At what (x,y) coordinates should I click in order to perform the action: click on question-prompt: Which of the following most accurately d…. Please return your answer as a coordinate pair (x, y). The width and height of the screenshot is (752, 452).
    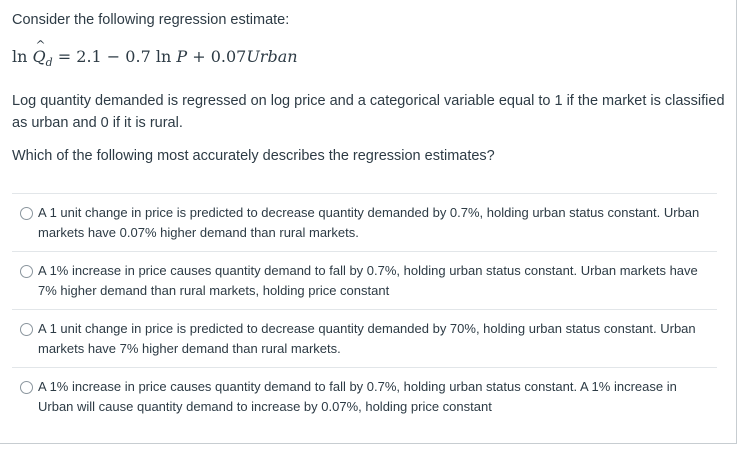
    Looking at the image, I should click on (253, 156).